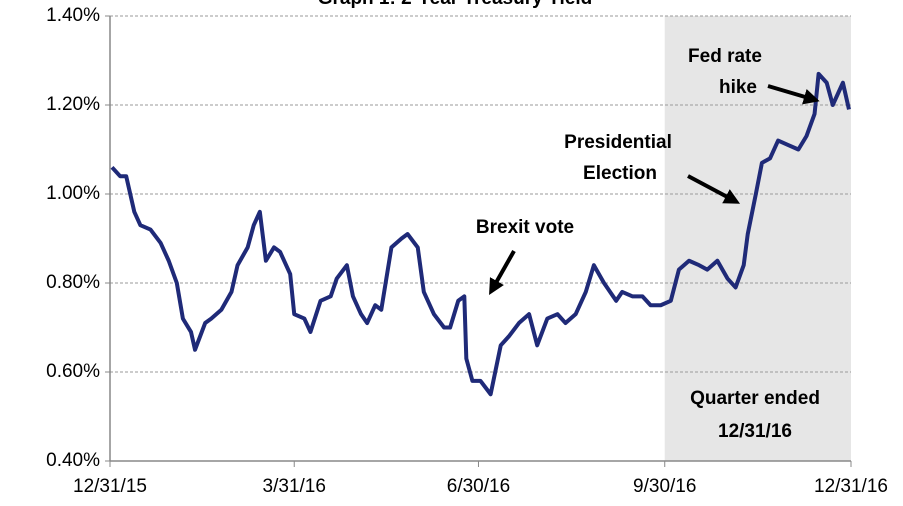 The image size is (903, 506). What do you see at coordinates (294, 486) in the screenshot?
I see `x-tick-label: 3/31/16` at bounding box center [294, 486].